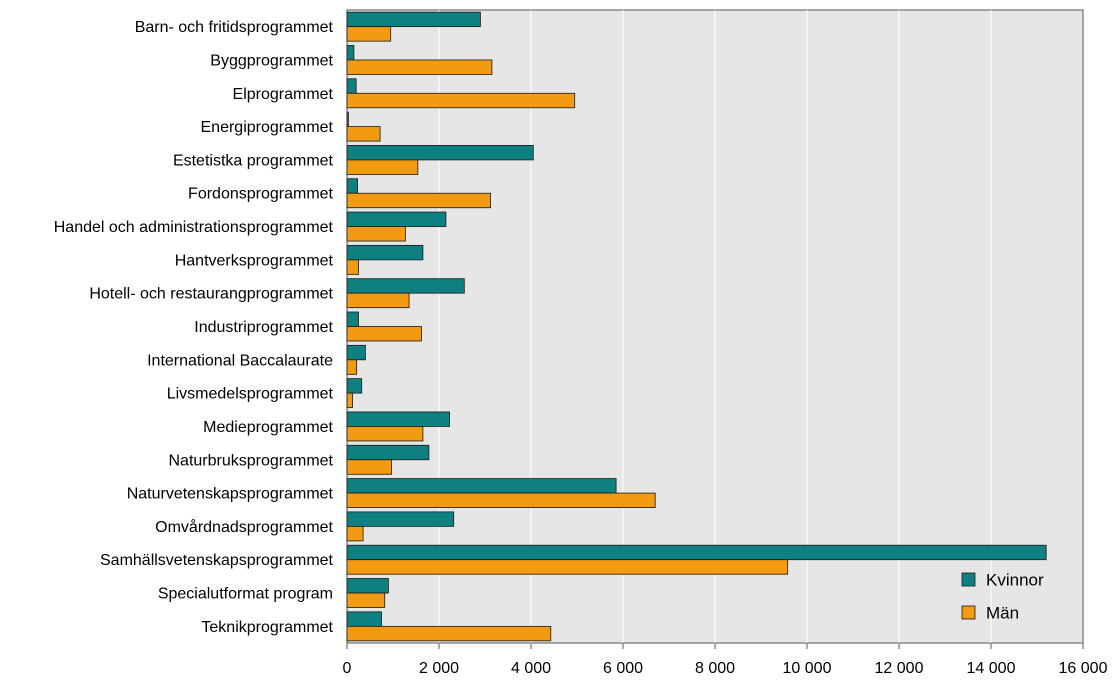  What do you see at coordinates (271, 60) in the screenshot?
I see `category-label: Byggprogrammet` at bounding box center [271, 60].